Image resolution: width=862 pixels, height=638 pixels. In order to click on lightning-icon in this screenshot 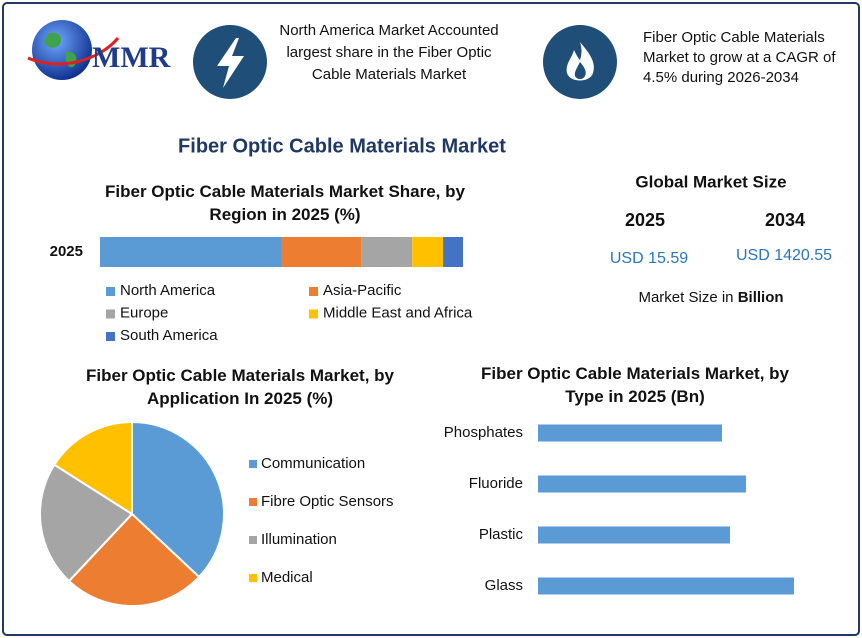, I will do `click(230, 63)`.